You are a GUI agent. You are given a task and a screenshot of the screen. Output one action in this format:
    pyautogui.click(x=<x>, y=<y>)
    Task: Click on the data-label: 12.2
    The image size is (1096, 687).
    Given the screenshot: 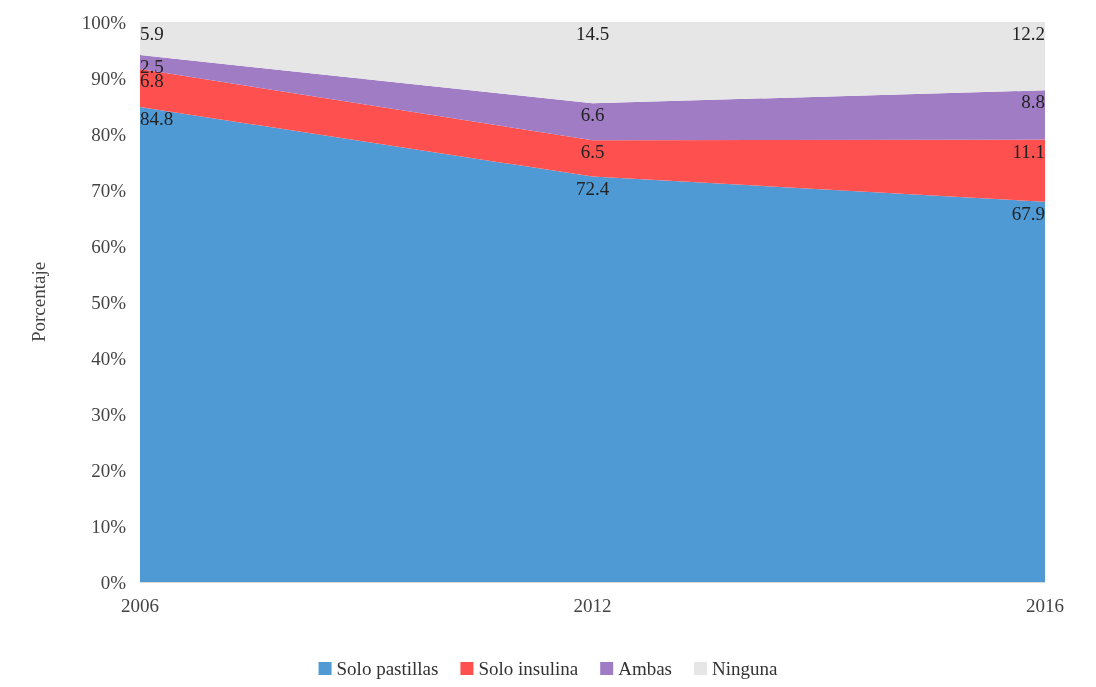 What is the action you would take?
    pyautogui.click(x=1028, y=33)
    